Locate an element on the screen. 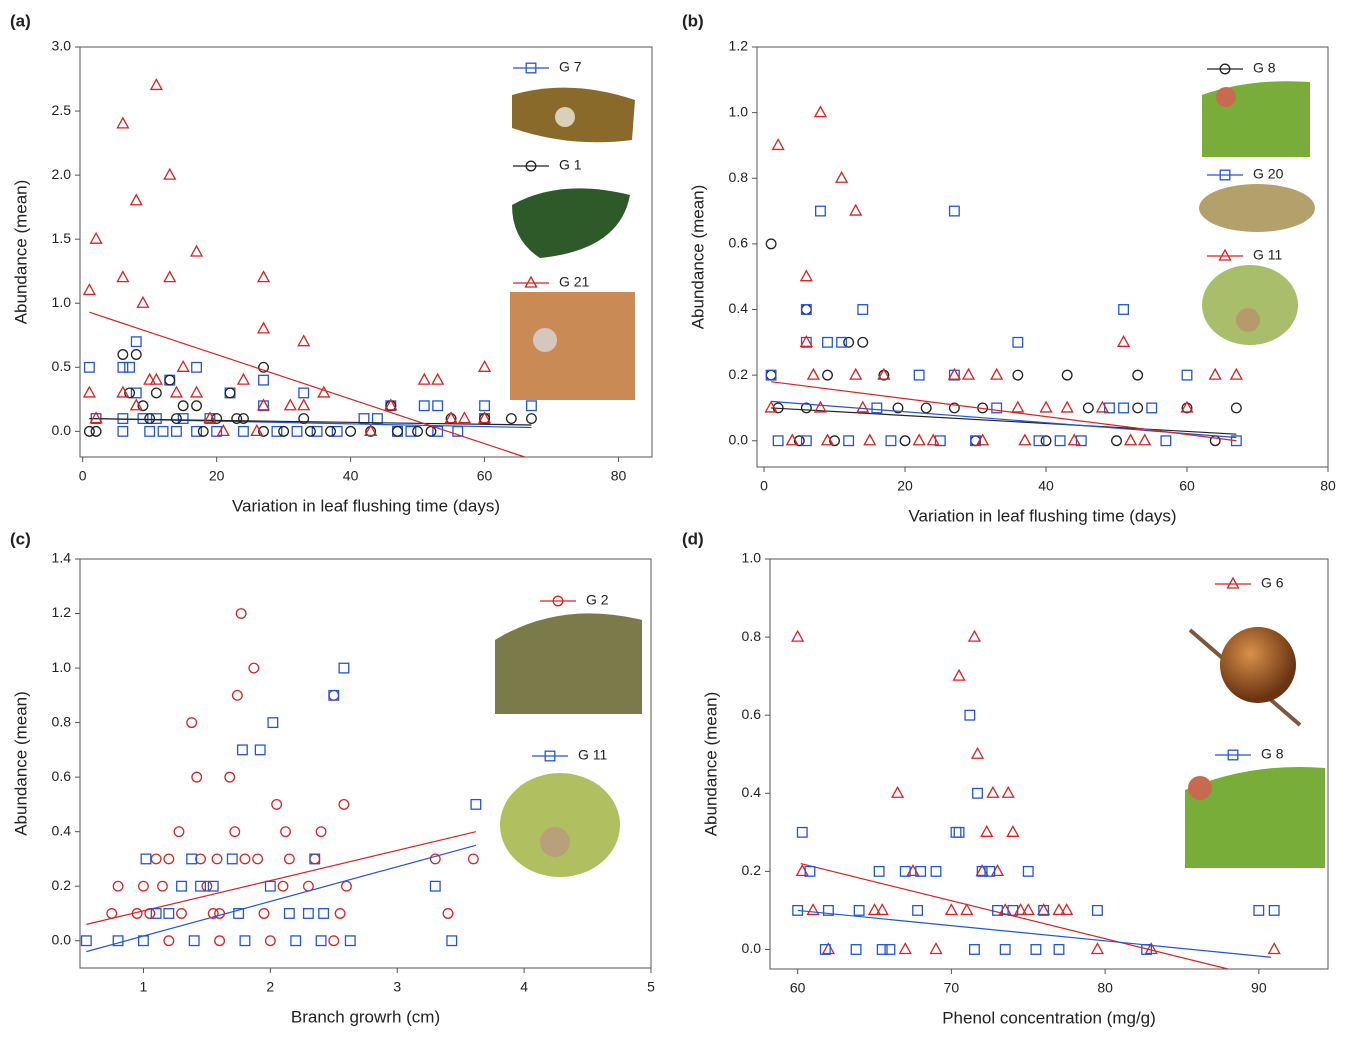 The height and width of the screenshot is (1038, 1351). y-tick-label: 0.6 is located at coordinates (62, 776).